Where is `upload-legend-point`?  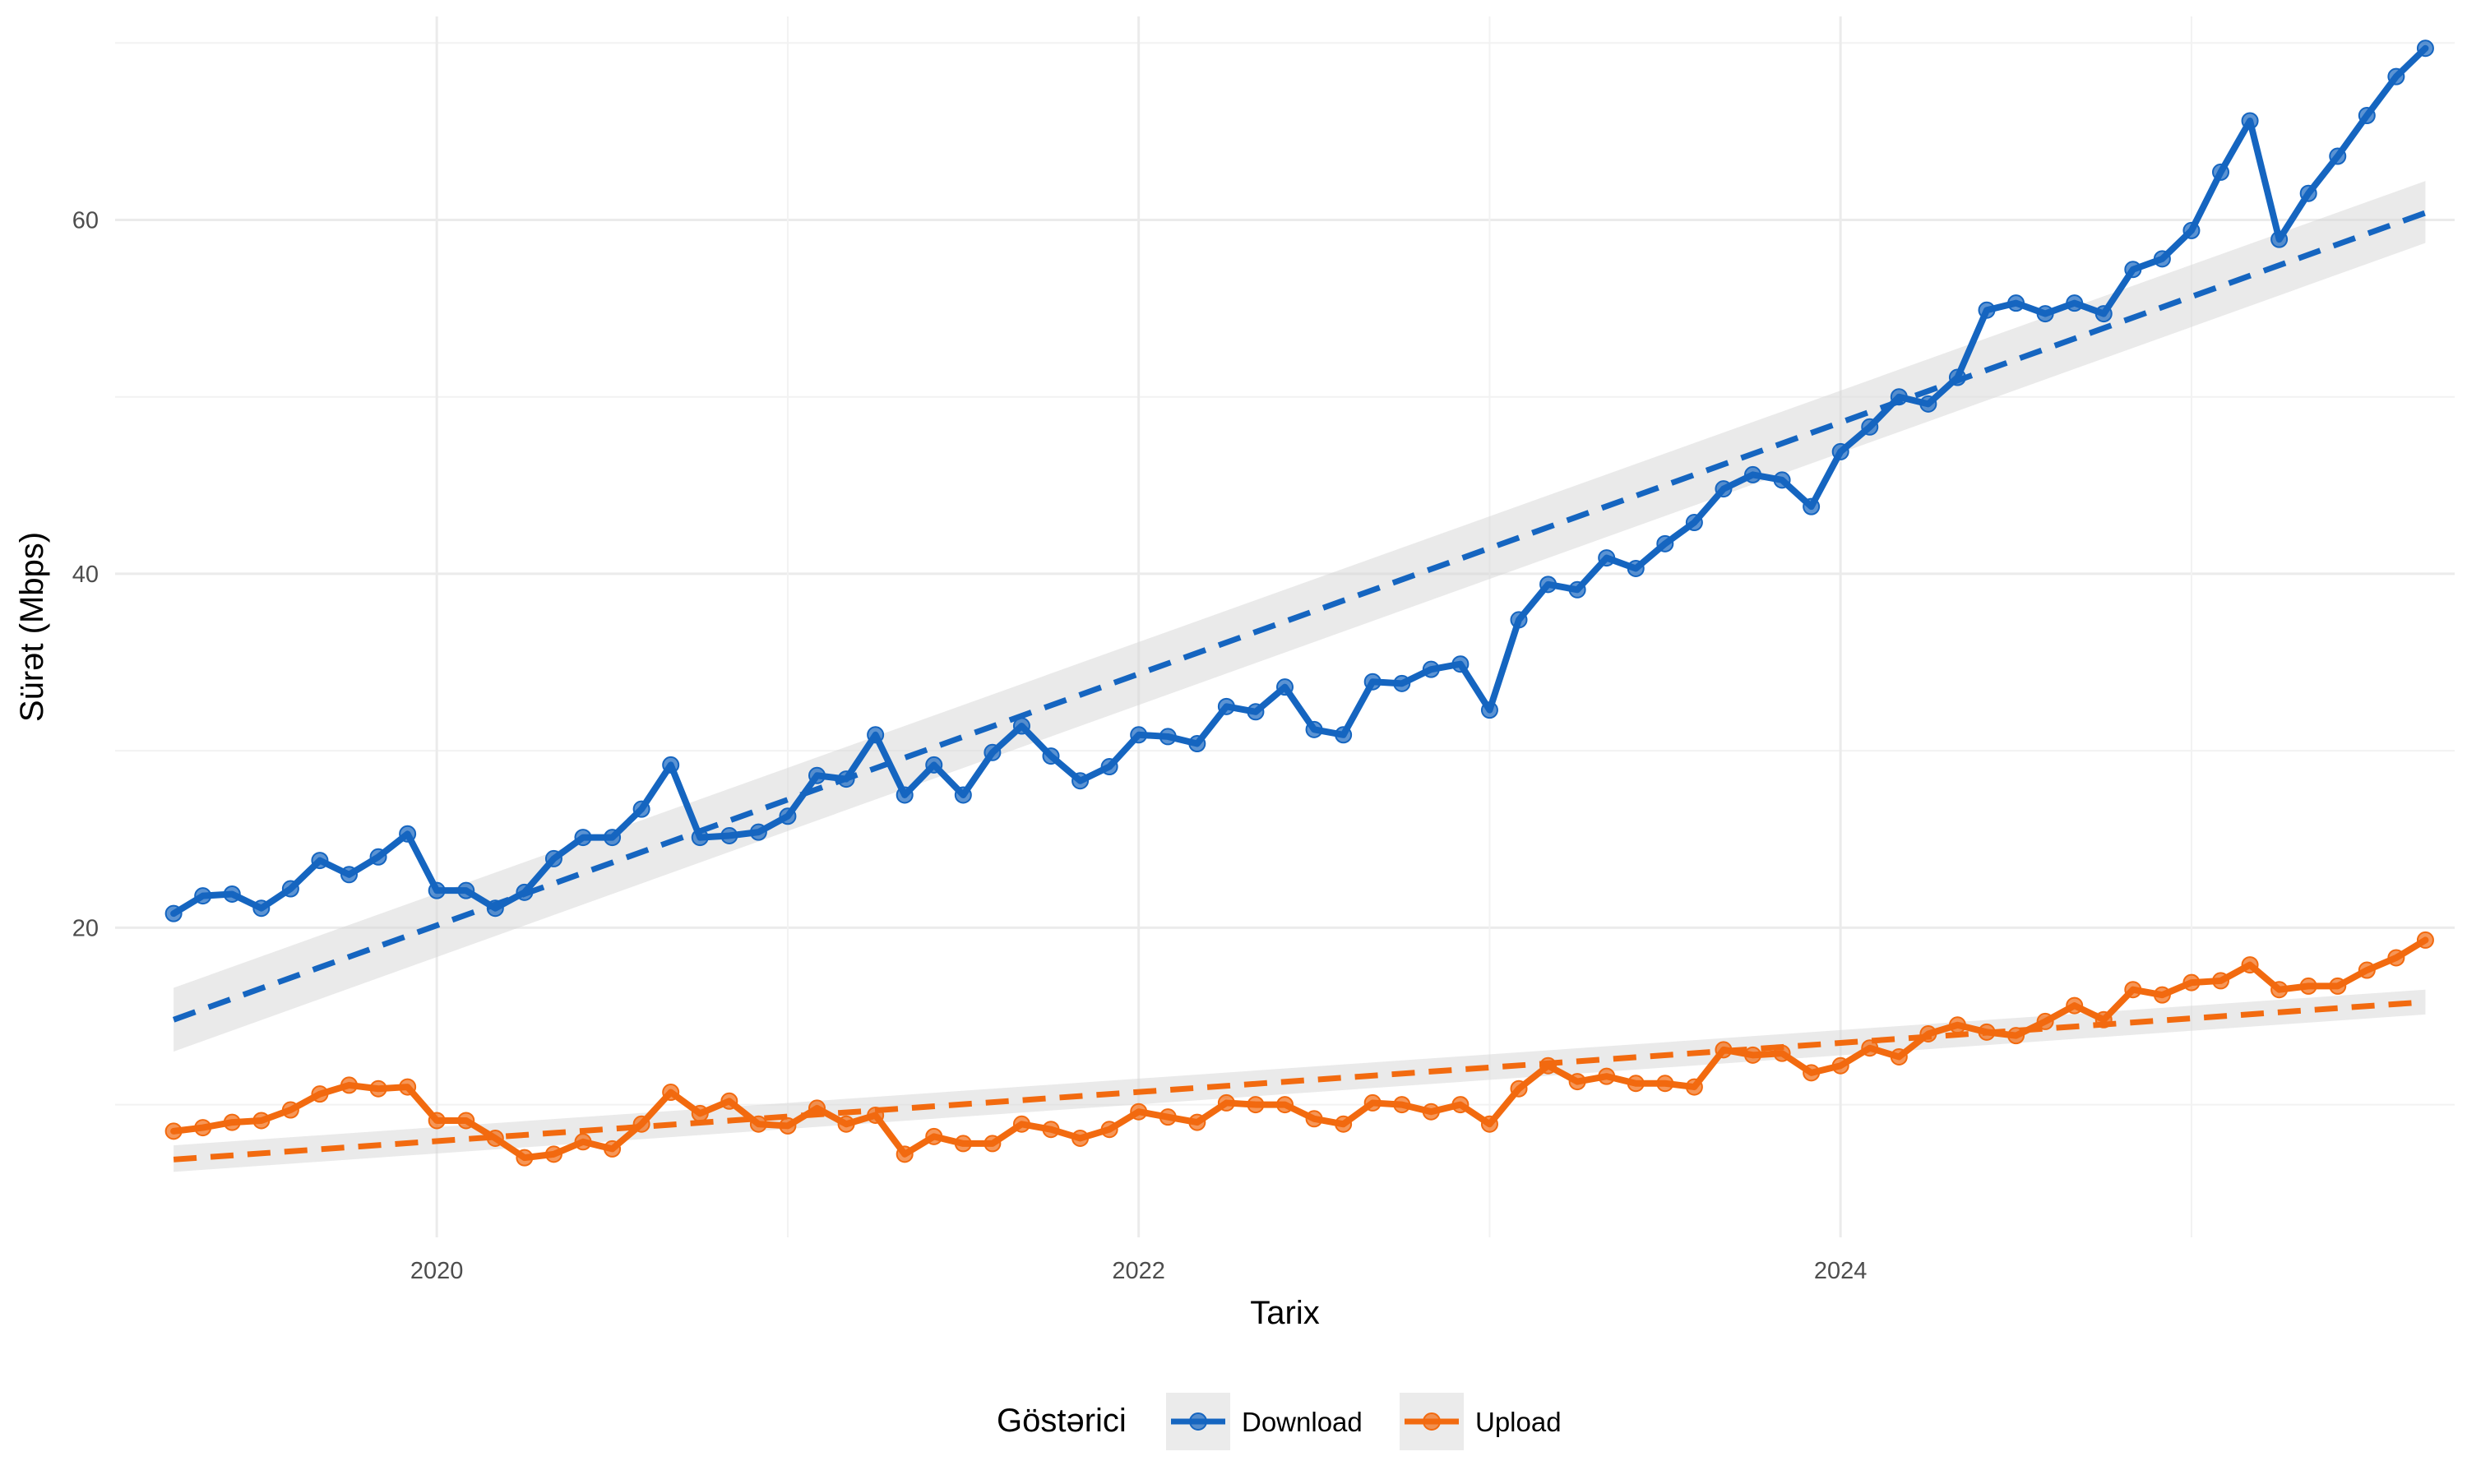
upload-legend-point is located at coordinates (1432, 1422).